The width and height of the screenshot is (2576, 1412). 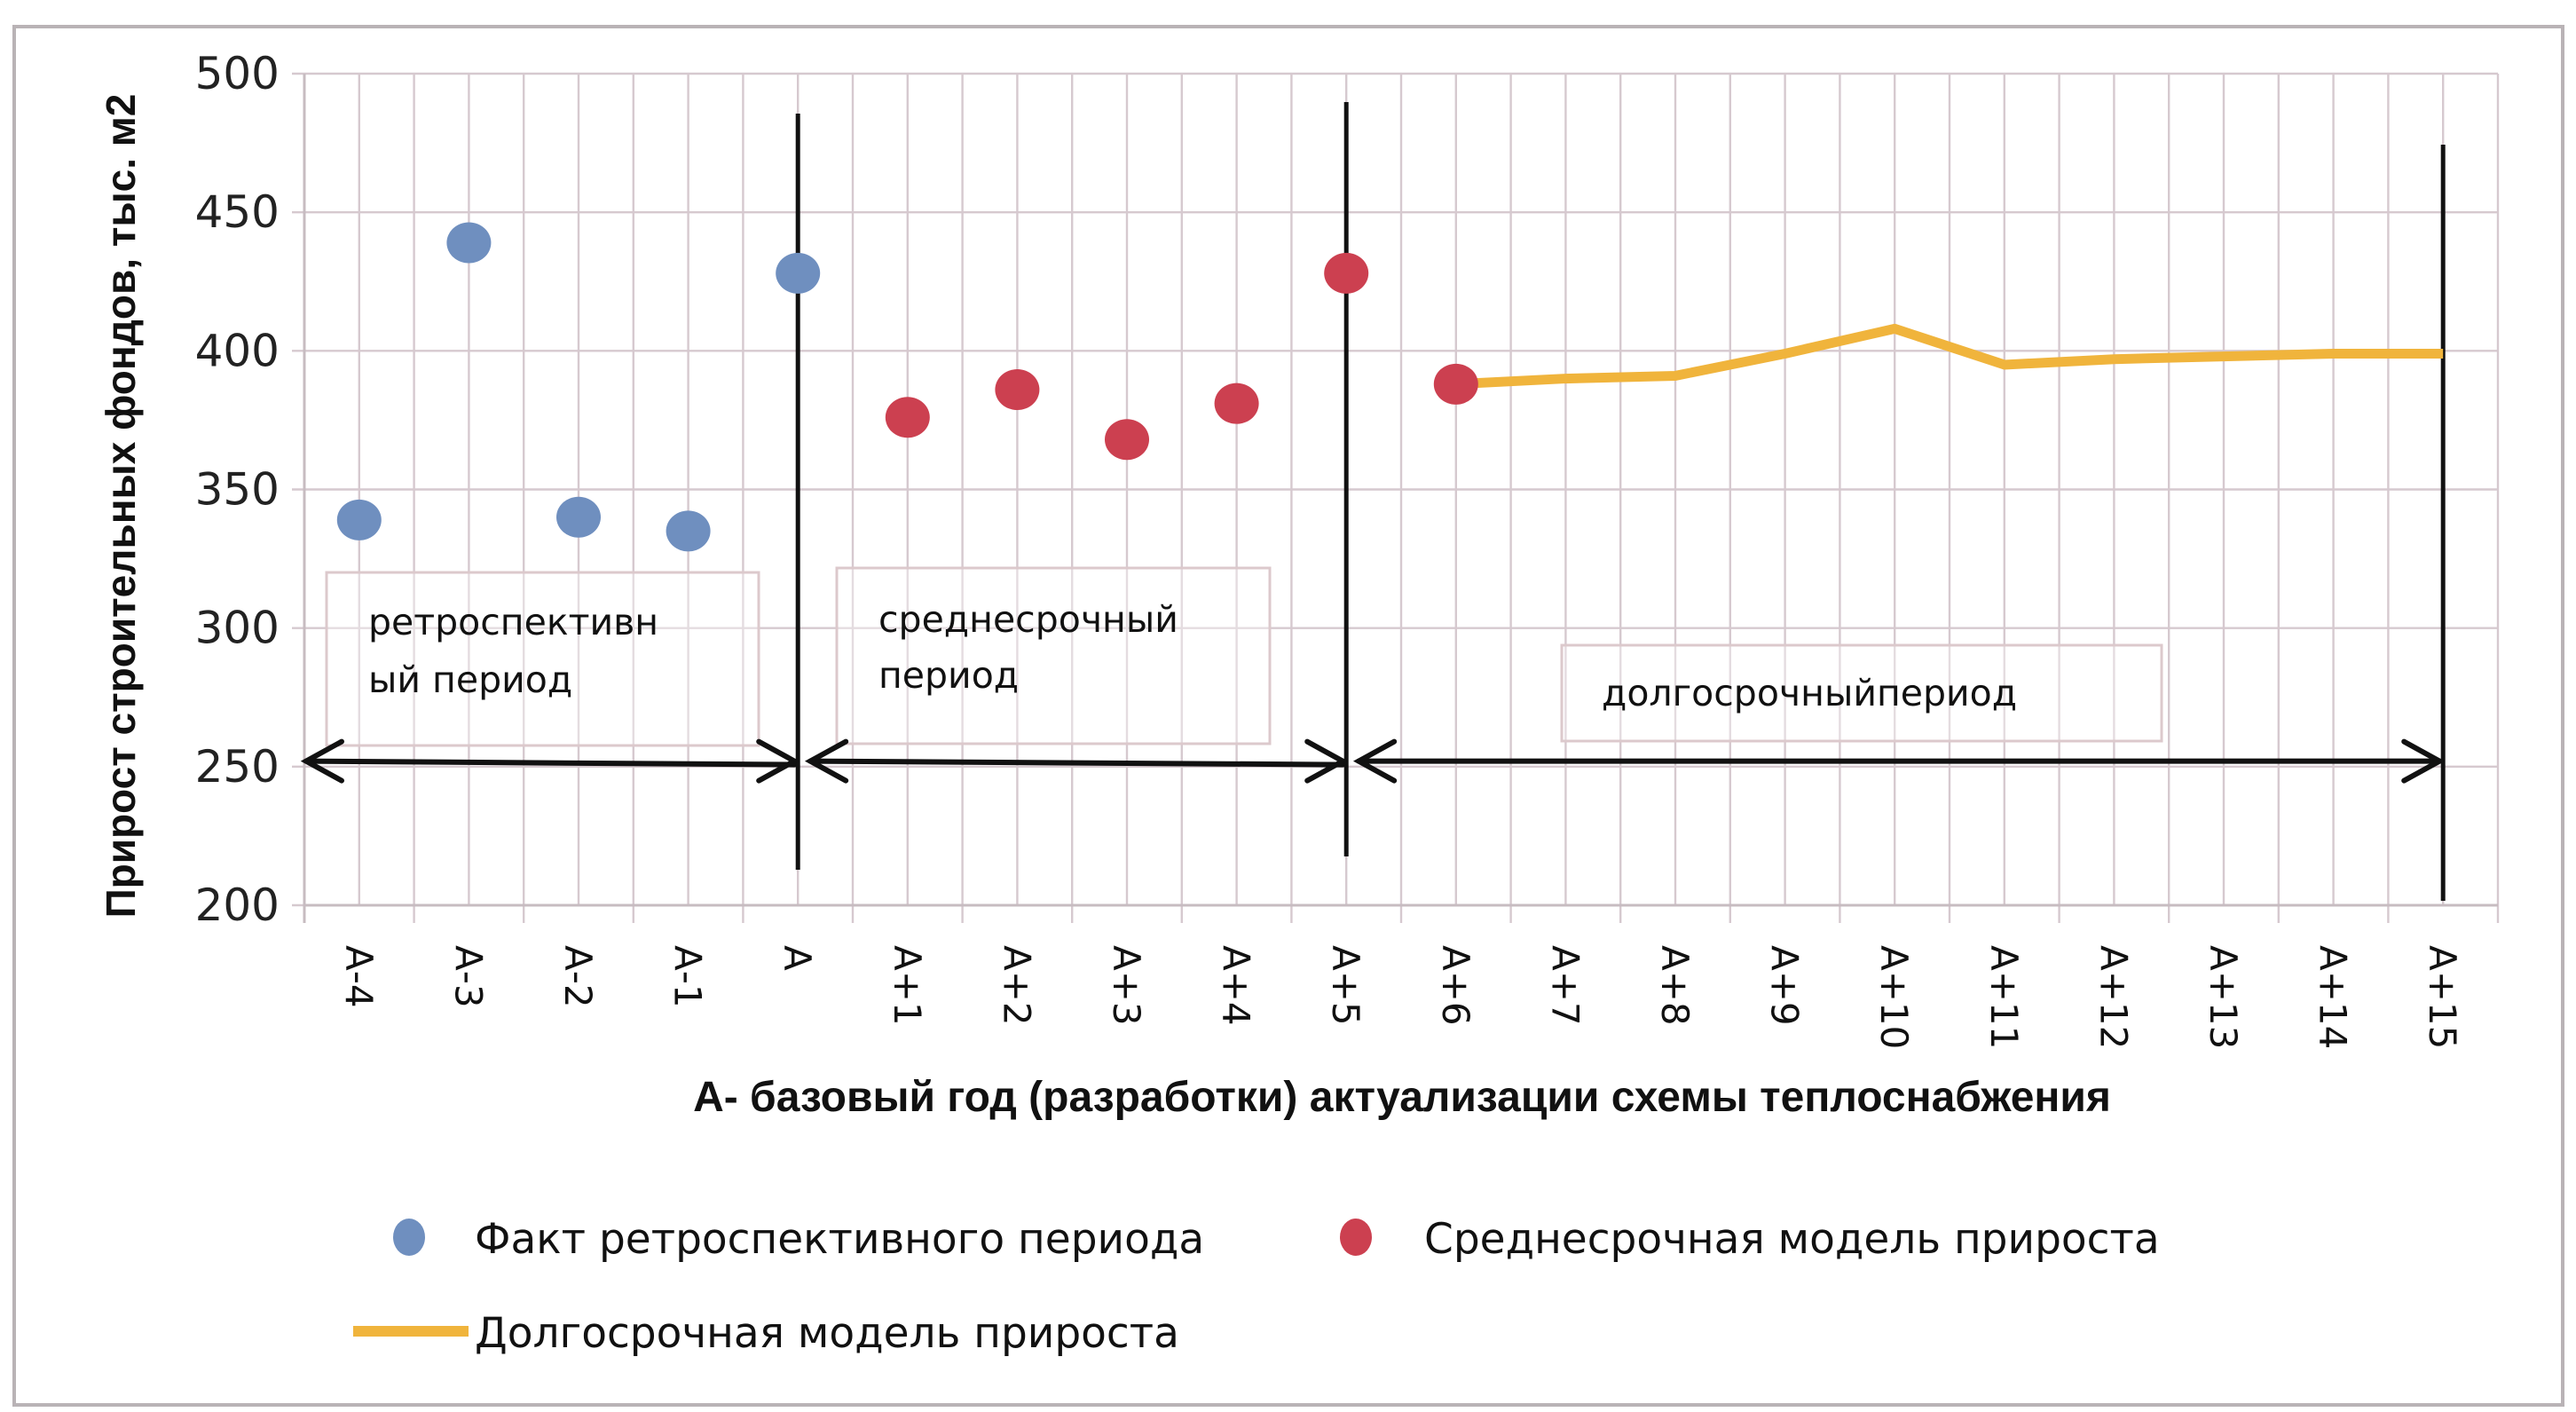 I want to click on y-tick-label: 400, so click(x=237, y=351).